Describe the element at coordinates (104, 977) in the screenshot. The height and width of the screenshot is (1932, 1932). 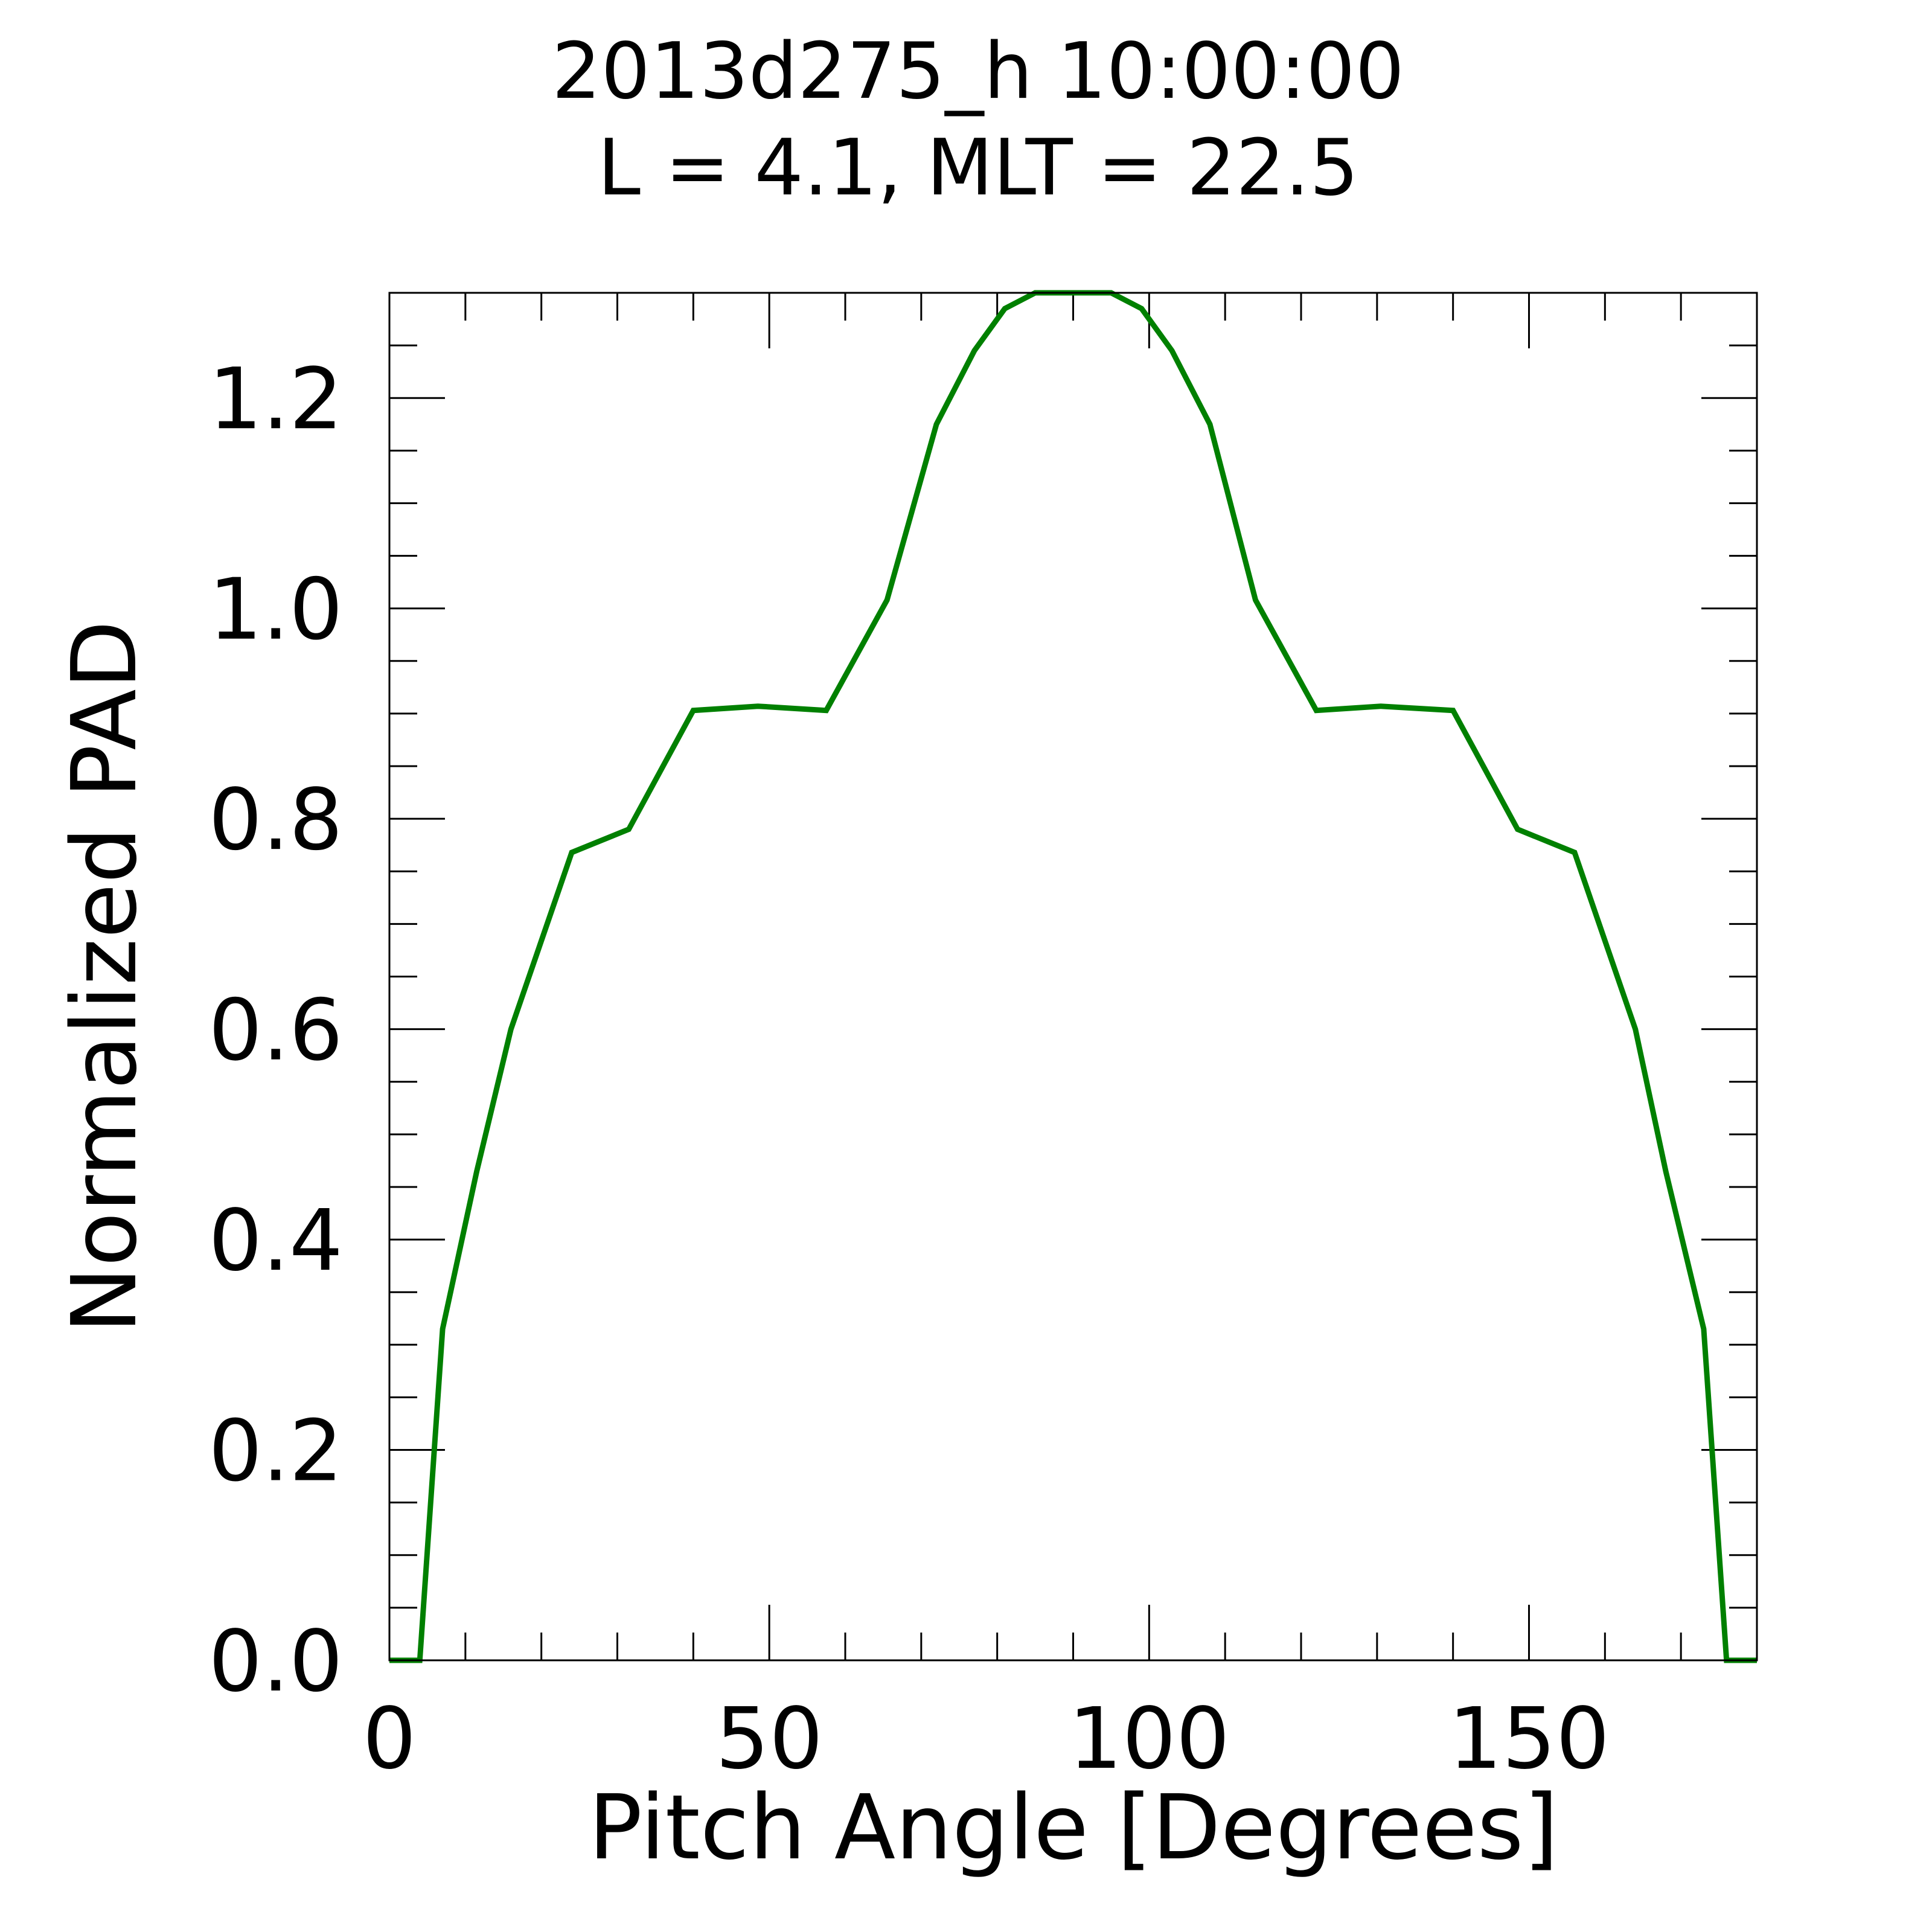
I see `y-axis-label: Normalized PAD` at that location.